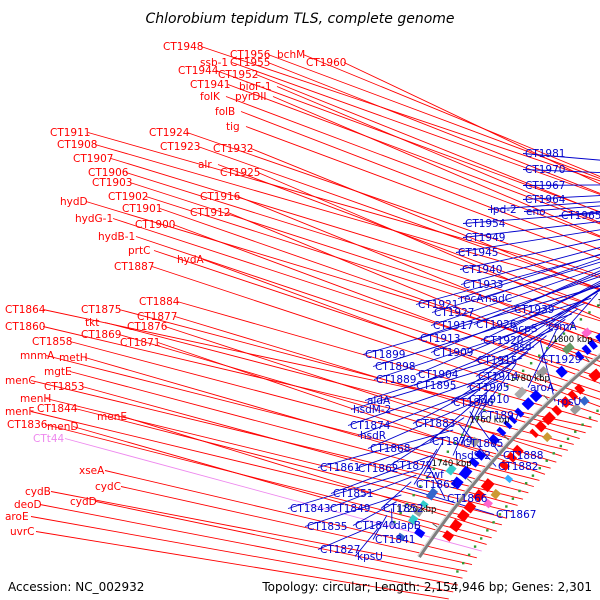  What do you see at coordinates (453, 326) in the screenshot?
I see `right-gene-label: CT1917` at bounding box center [453, 326].